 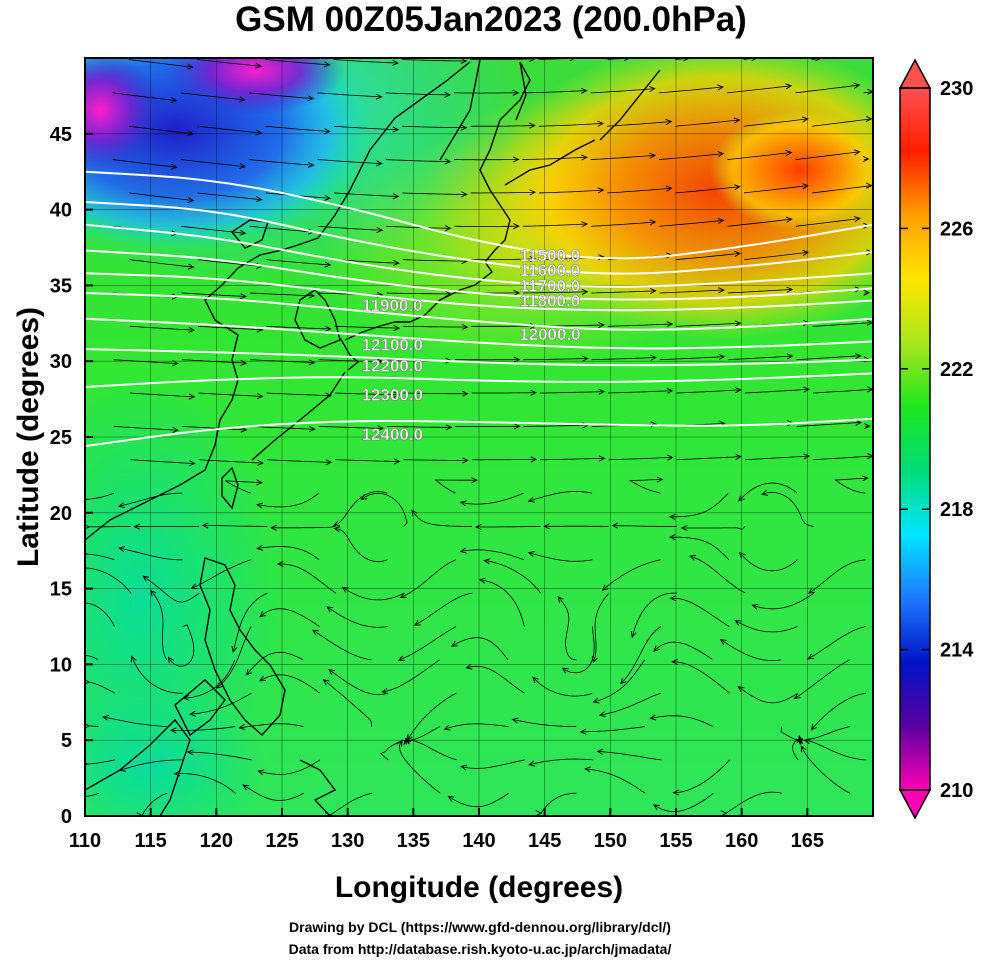 What do you see at coordinates (550, 270) in the screenshot?
I see `contour-label: 11600.0` at bounding box center [550, 270].